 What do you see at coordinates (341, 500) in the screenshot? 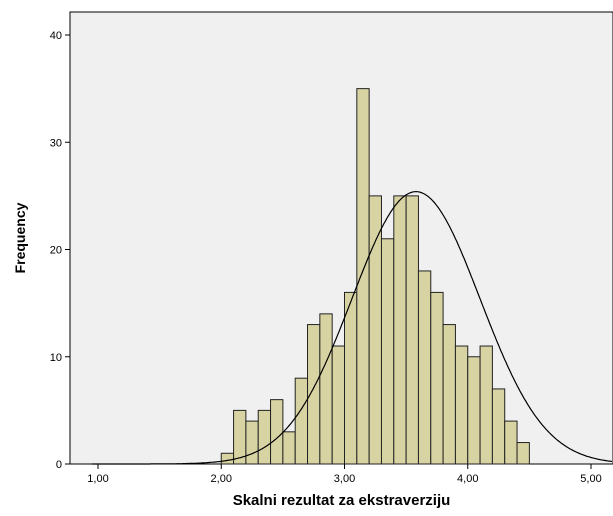
I see `x-axis-label: Skalni rezultat za ekstraverziju` at bounding box center [341, 500].